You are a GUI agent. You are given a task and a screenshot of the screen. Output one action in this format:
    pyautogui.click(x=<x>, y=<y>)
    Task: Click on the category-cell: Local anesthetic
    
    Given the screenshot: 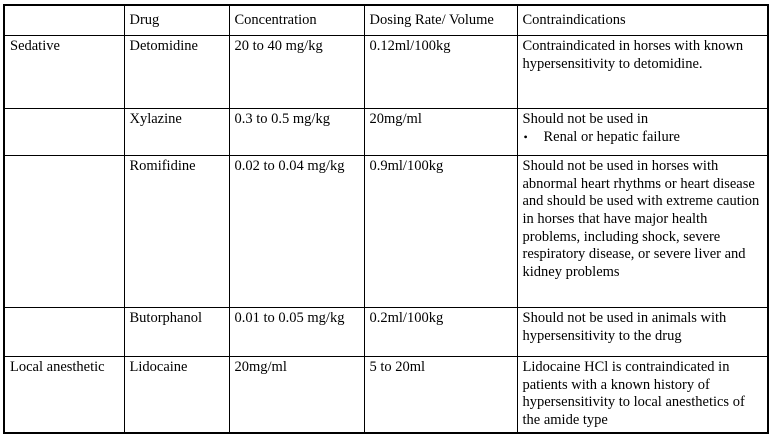 What is the action you would take?
    pyautogui.click(x=64, y=394)
    